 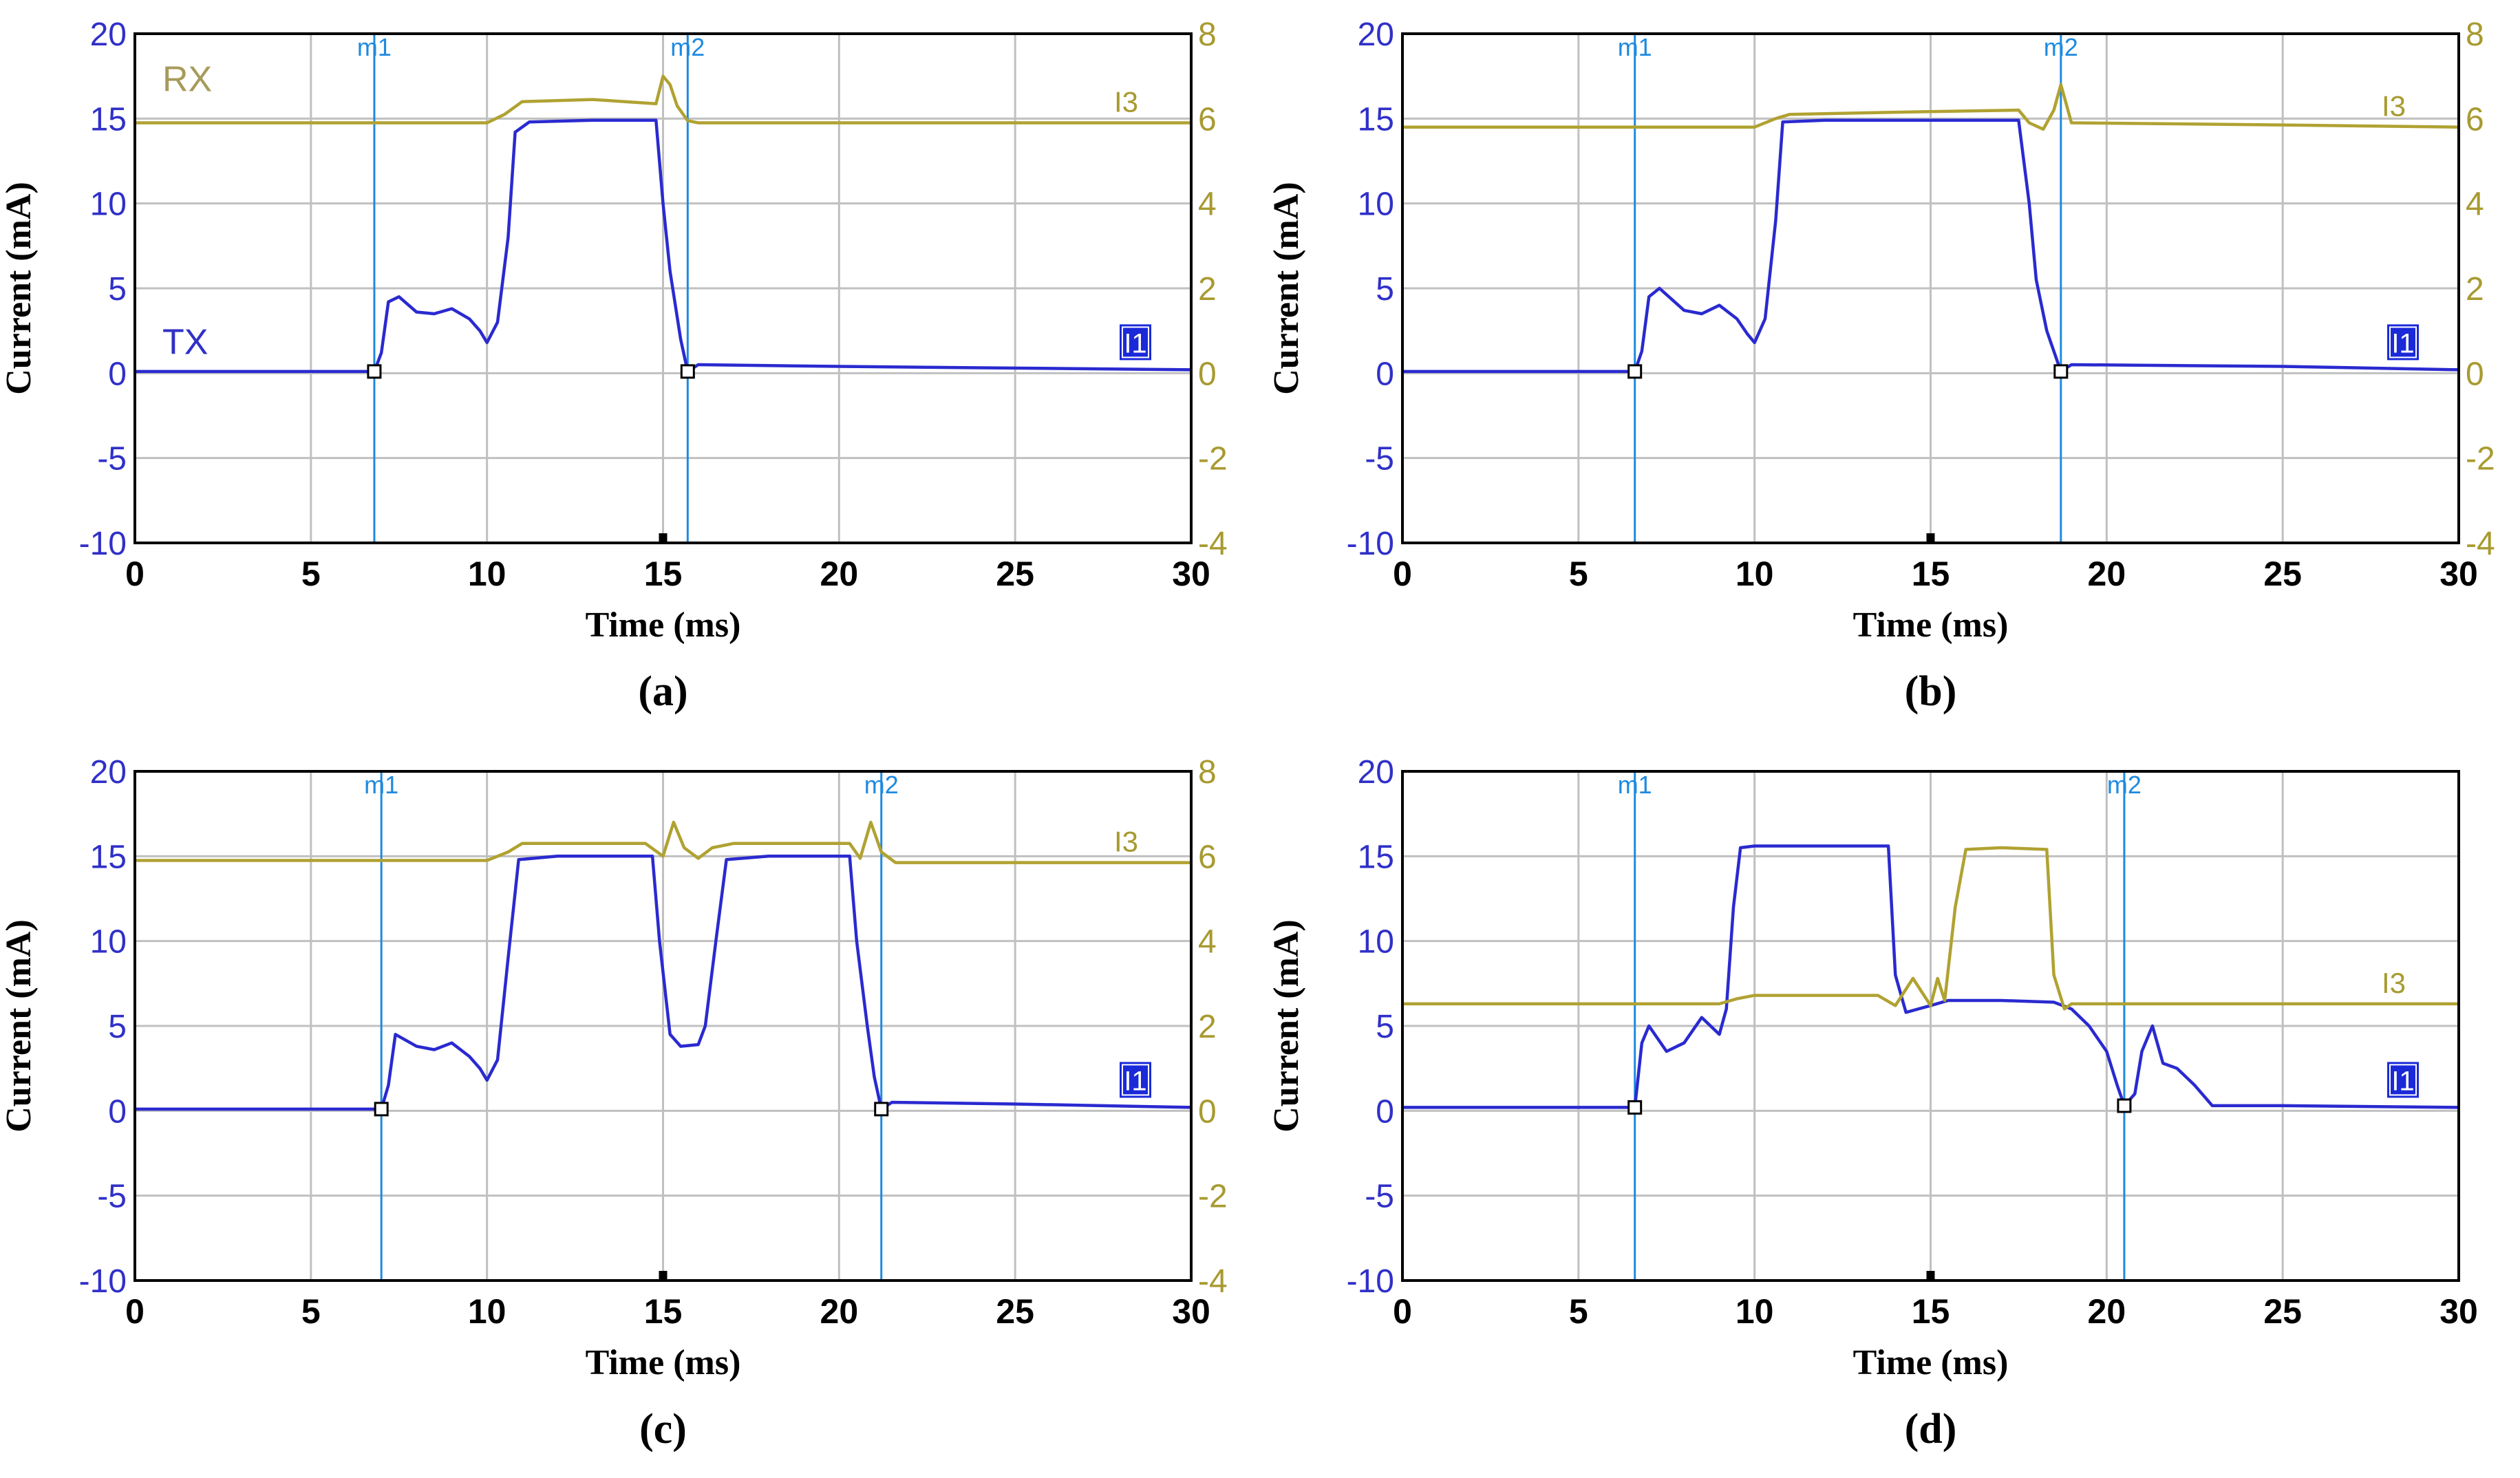 I want to click on i1-tag-box, so click(x=1135, y=1080).